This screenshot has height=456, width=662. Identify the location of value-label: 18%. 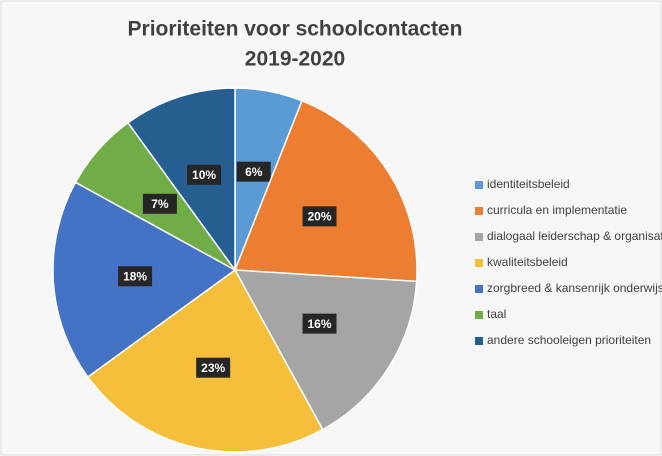
(135, 276).